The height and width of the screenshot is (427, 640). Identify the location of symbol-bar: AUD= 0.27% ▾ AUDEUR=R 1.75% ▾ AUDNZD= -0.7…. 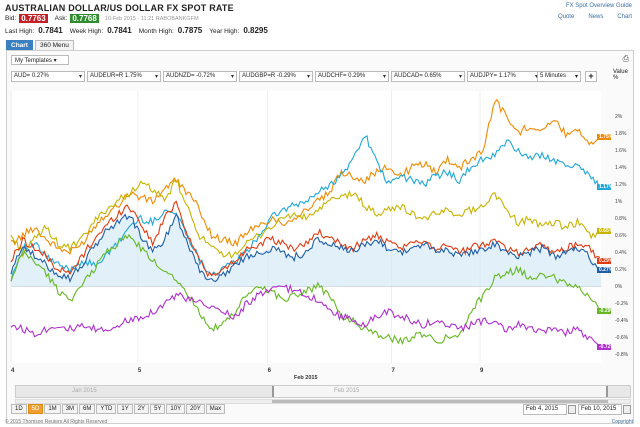
(276, 76).